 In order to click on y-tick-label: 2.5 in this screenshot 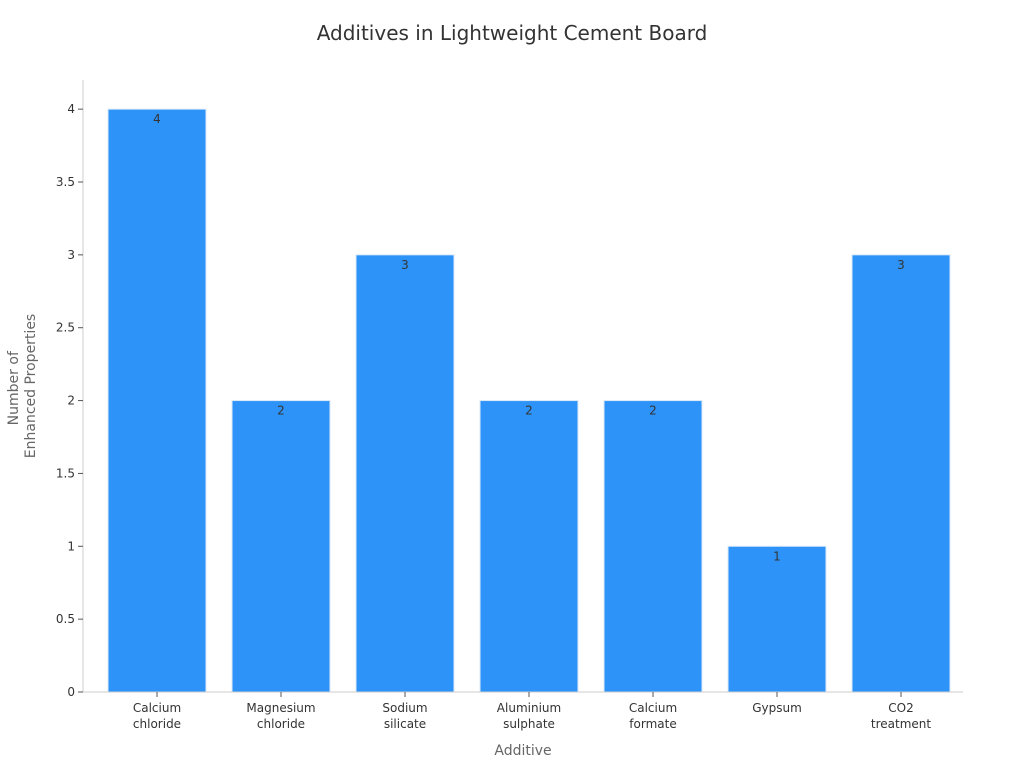, I will do `click(65, 328)`.